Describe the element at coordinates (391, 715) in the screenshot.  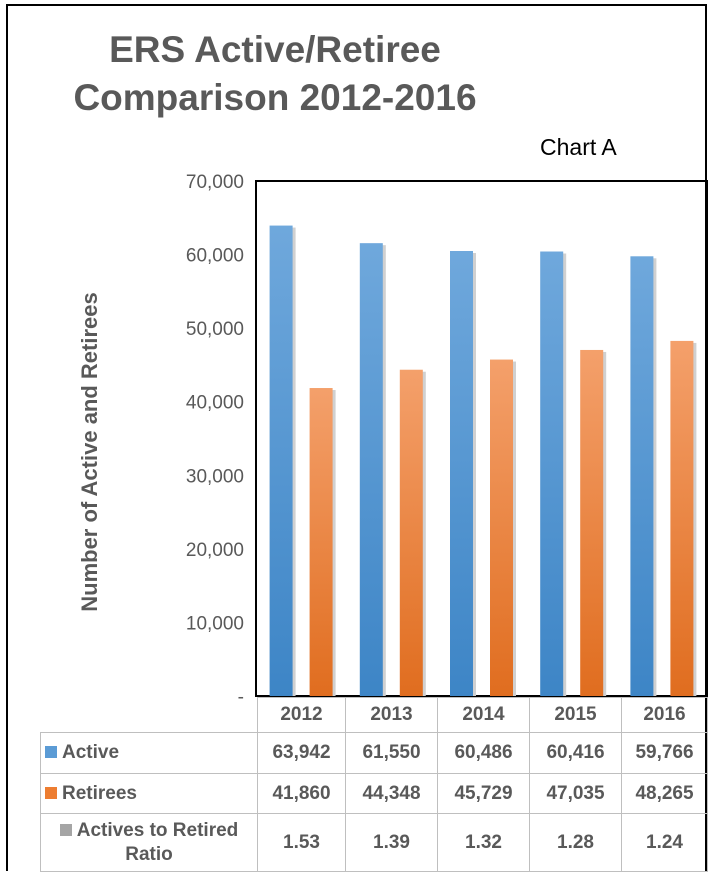
I see `category-label: 2013` at that location.